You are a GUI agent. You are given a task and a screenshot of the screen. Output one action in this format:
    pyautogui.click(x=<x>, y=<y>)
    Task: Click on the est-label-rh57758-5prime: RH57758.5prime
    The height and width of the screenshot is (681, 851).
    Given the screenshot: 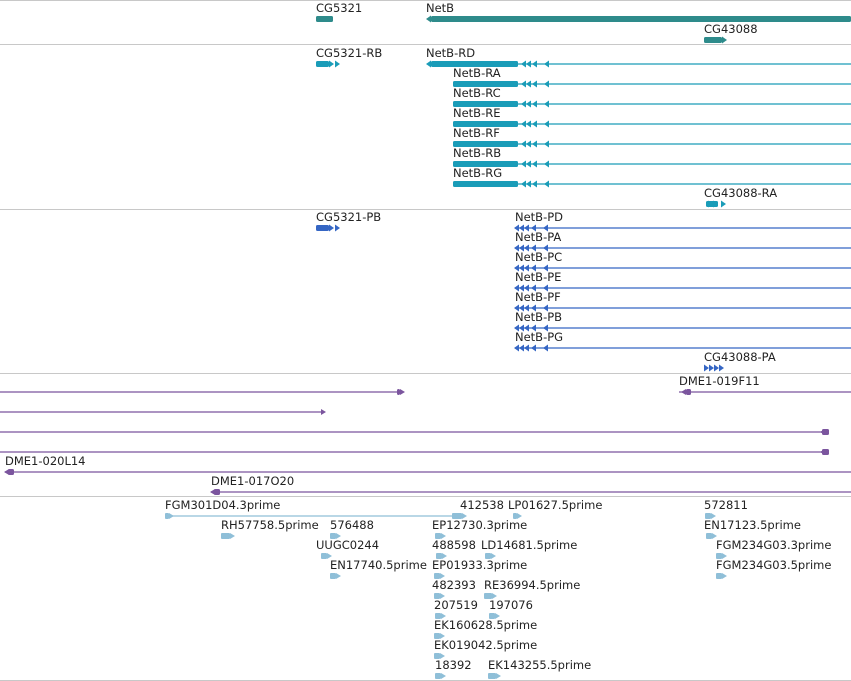 What is the action you would take?
    pyautogui.click(x=270, y=525)
    